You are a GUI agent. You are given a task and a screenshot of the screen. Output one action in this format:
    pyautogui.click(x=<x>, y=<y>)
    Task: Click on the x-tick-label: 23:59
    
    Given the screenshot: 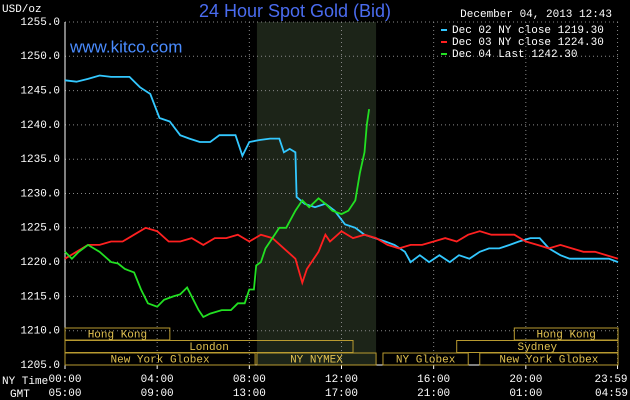 What is the action you would take?
    pyautogui.click(x=611, y=380)
    